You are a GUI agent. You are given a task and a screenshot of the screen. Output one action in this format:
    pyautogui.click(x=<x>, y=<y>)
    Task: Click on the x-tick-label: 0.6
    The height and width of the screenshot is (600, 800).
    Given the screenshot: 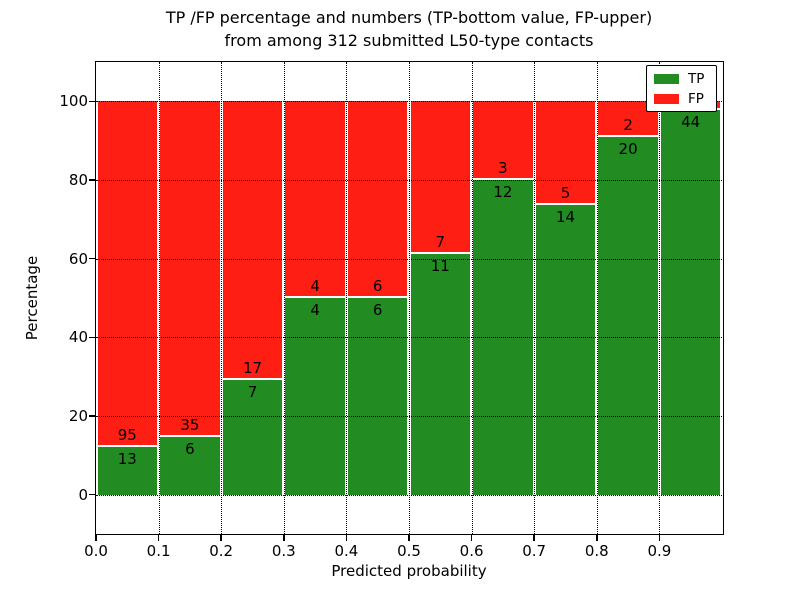 What is the action you would take?
    pyautogui.click(x=471, y=551)
    